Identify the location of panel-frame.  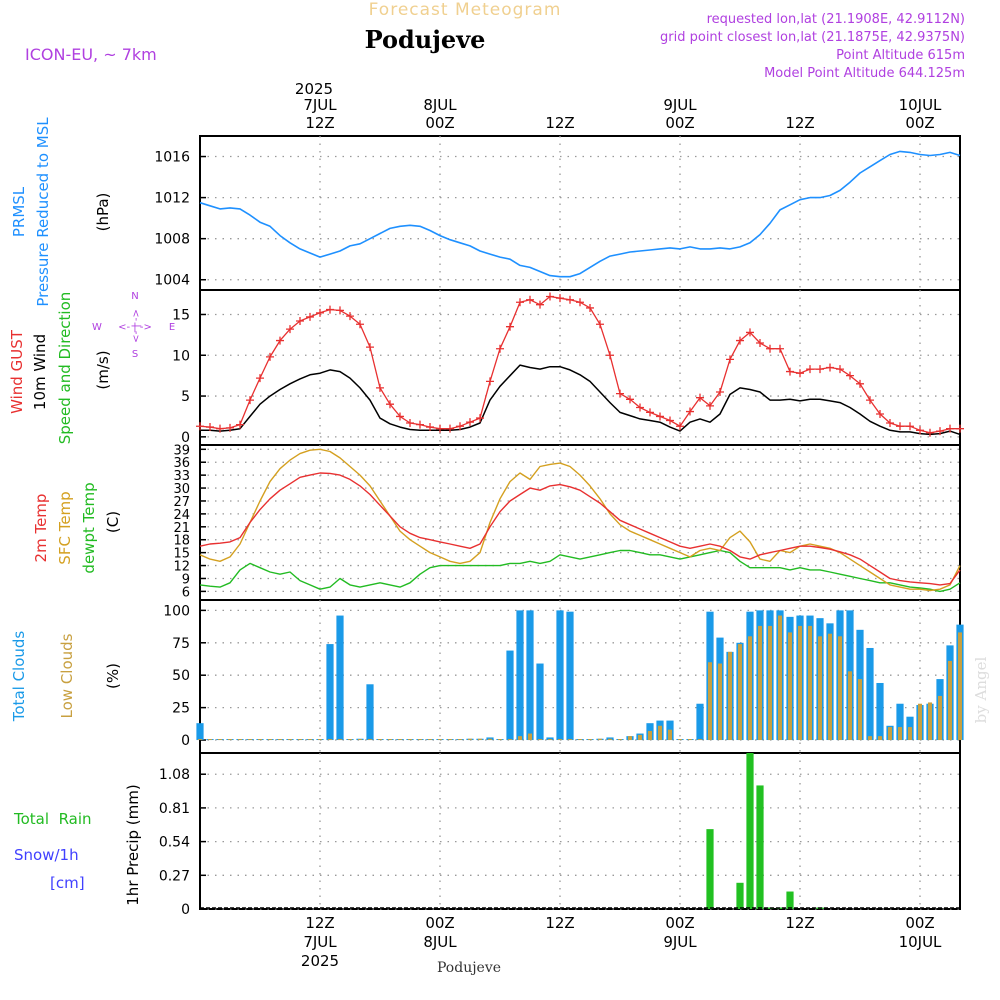
(580, 831).